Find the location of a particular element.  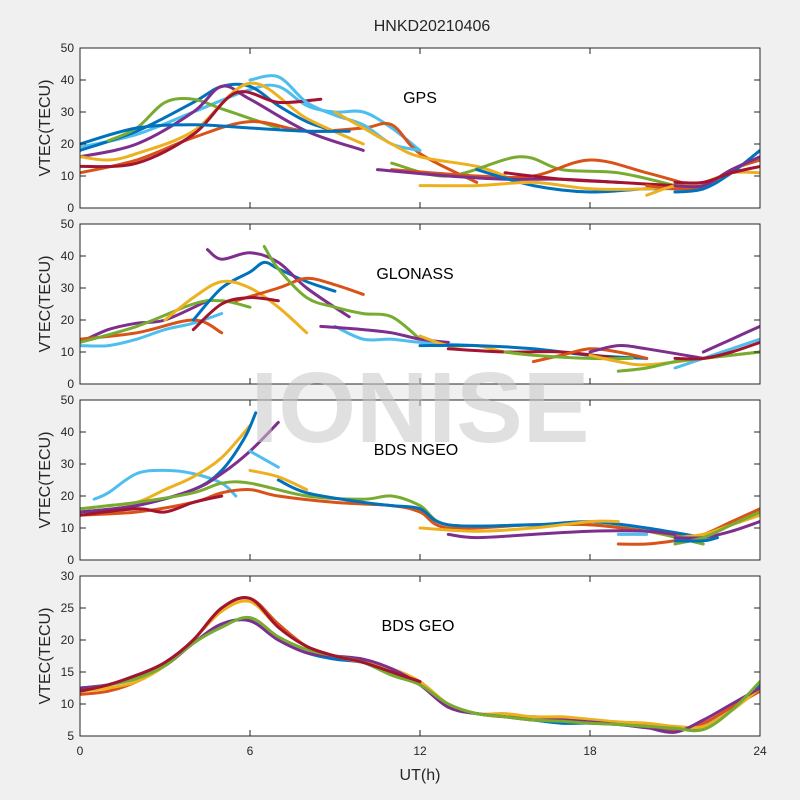

x-tick-label: 24 is located at coordinates (760, 751).